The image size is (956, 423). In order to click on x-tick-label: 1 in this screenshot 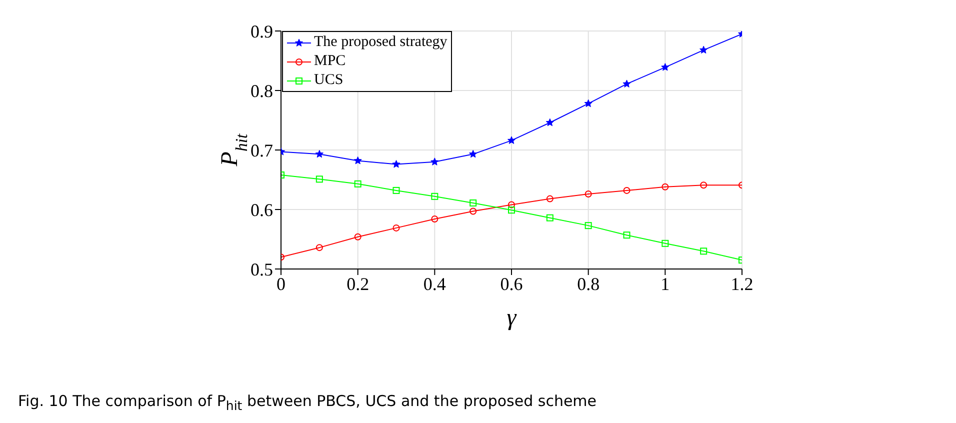, I will do `click(665, 284)`.